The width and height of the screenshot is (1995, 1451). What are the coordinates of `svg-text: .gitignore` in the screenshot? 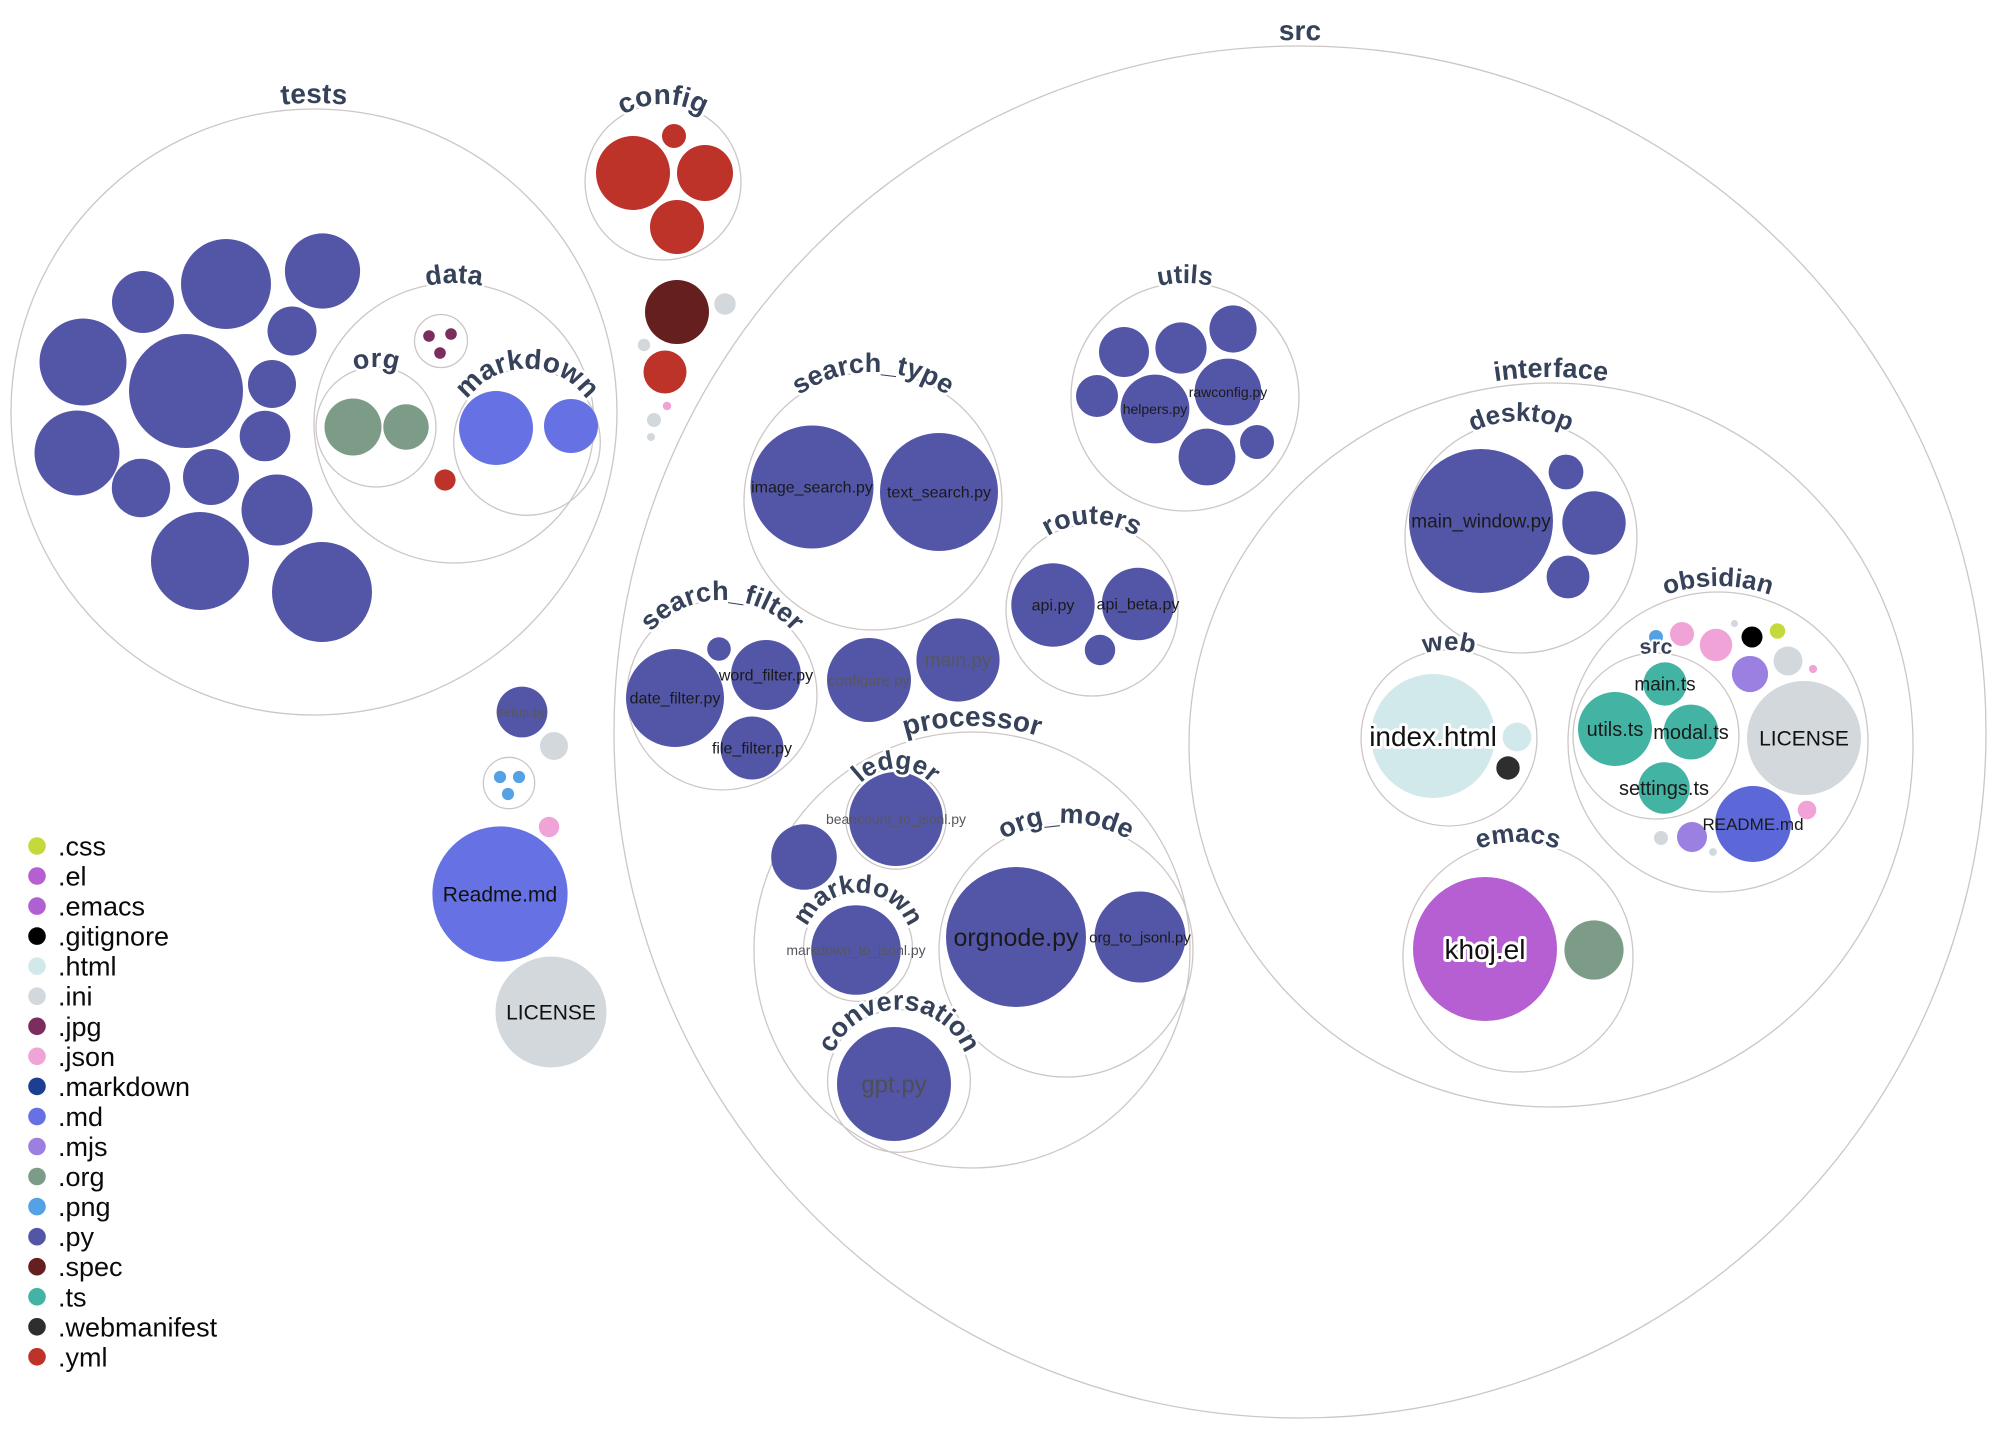 It's located at (113, 937).